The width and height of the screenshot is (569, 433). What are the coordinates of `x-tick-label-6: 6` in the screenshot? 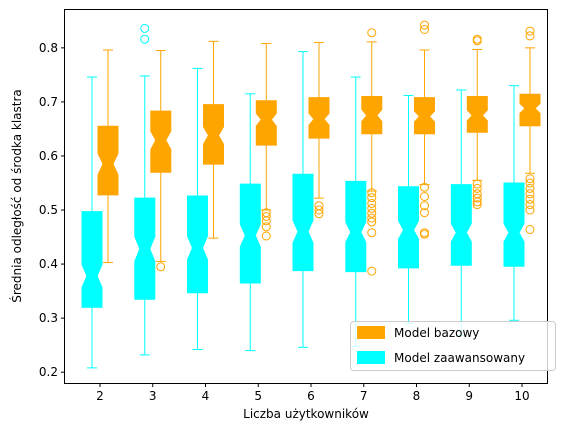 It's located at (311, 396).